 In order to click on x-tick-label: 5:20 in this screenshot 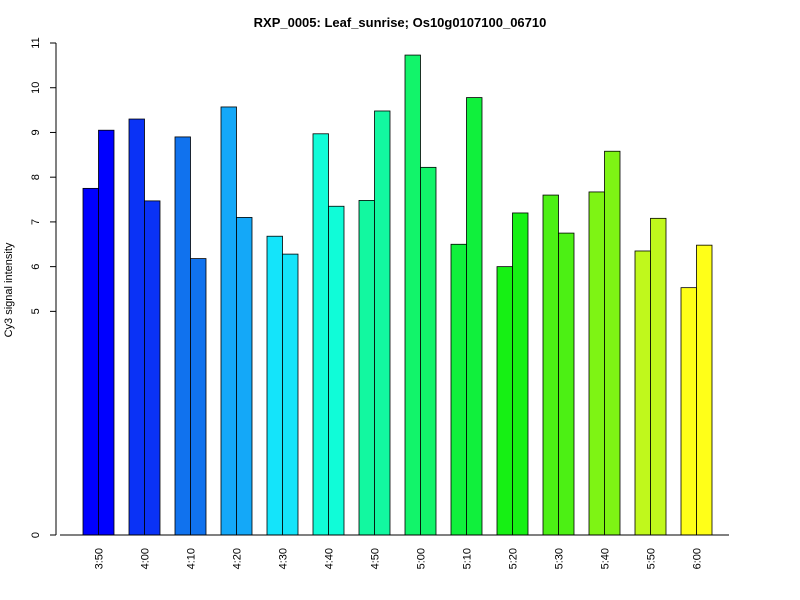, I will do `click(514, 558)`.